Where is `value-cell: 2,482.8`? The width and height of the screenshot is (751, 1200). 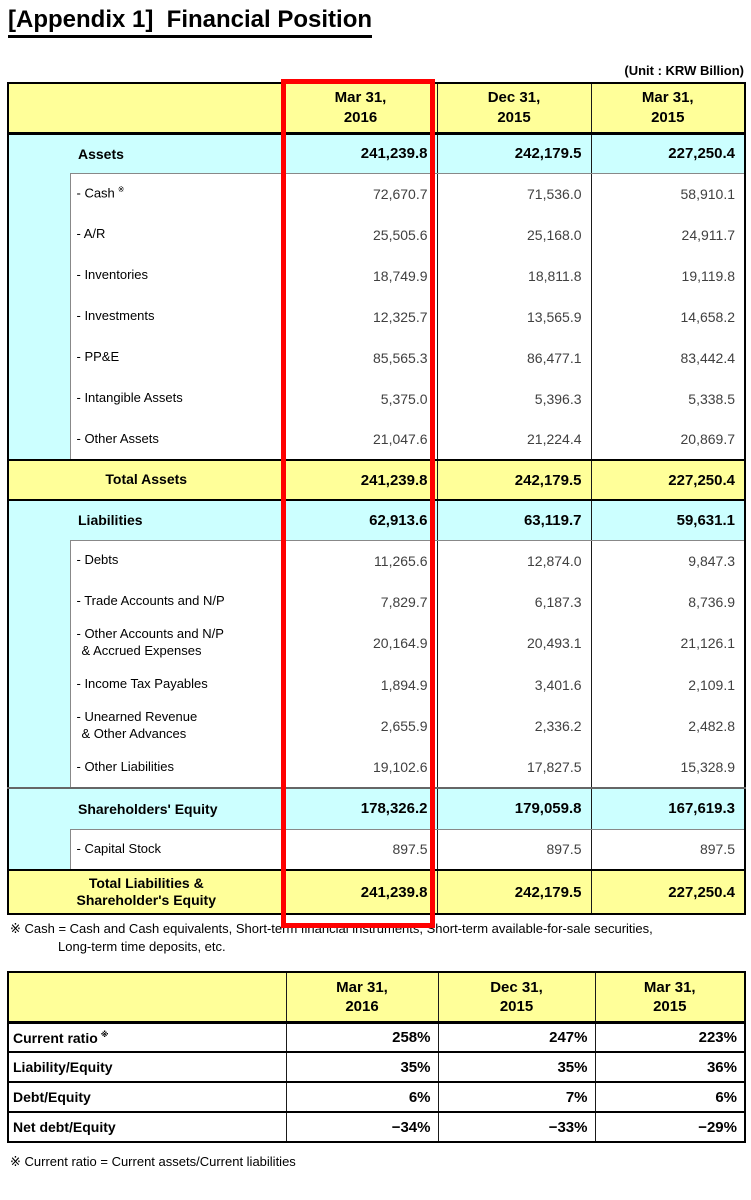
value-cell: 2,482.8 is located at coordinates (667, 726).